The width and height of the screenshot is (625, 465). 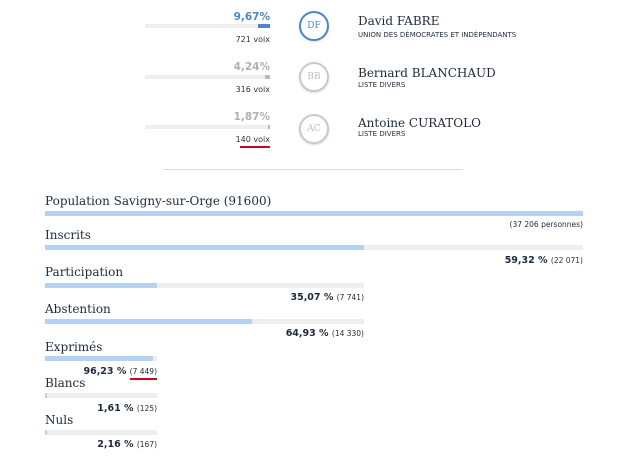 I want to click on stat-bar-abstention, so click(x=204, y=321).